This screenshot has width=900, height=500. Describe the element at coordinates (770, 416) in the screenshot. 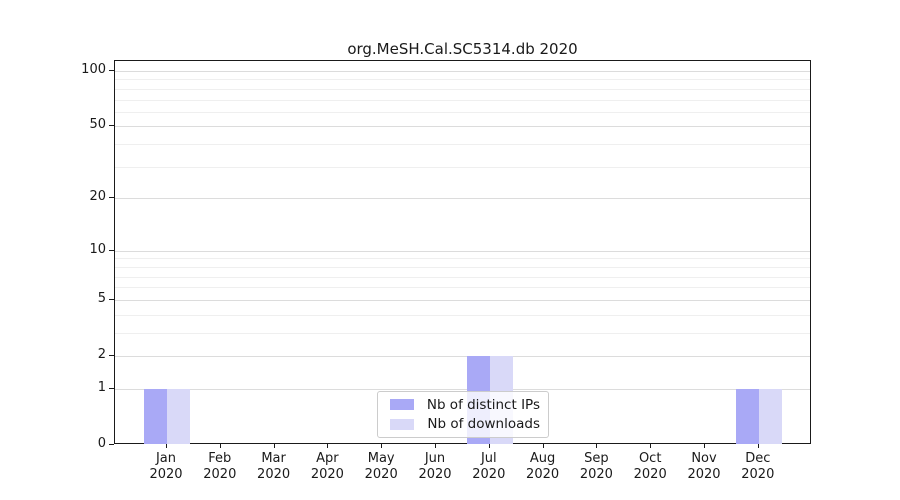

I see `bar-dec-downloads` at that location.